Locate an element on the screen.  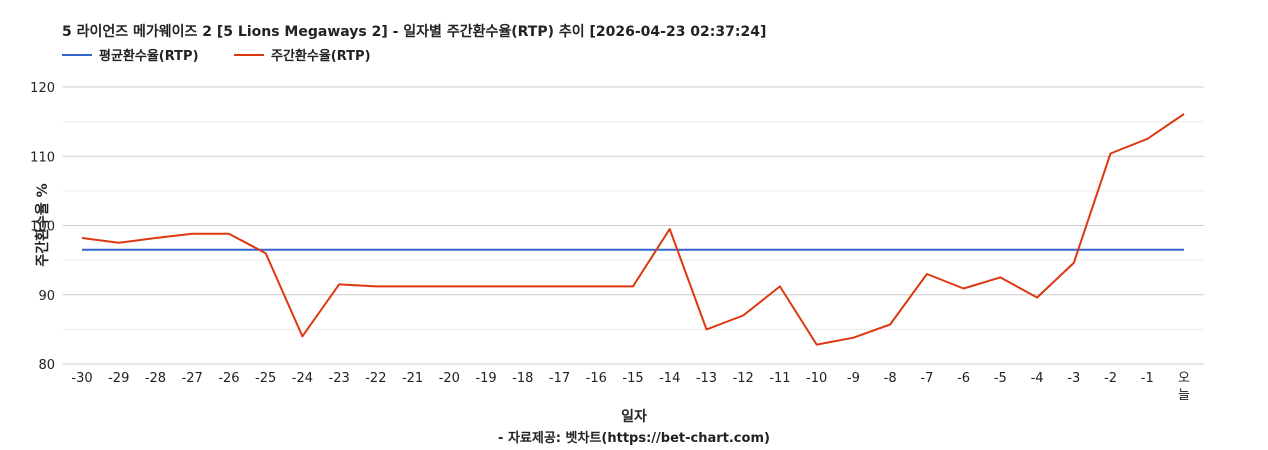
x-tick-label: -22 is located at coordinates (375, 378).